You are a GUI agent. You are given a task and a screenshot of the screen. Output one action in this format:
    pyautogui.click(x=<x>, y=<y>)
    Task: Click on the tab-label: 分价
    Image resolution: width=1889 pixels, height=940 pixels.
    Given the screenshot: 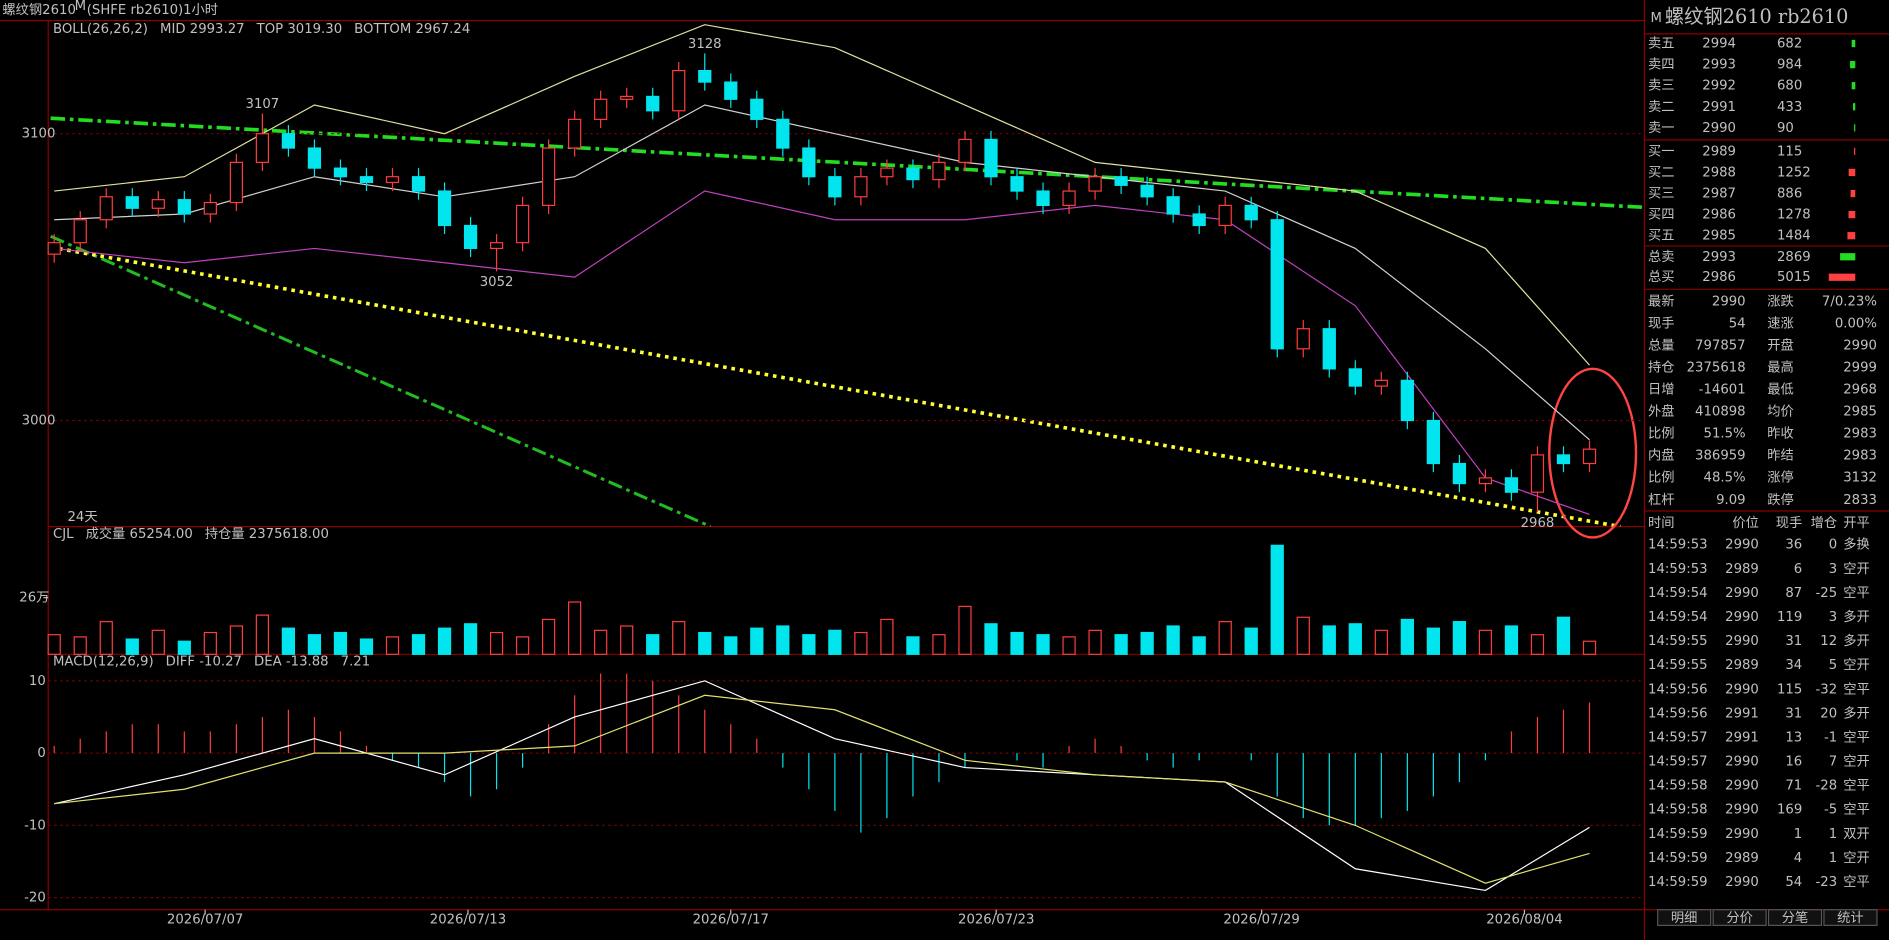 What is the action you would take?
    pyautogui.click(x=1739, y=918)
    